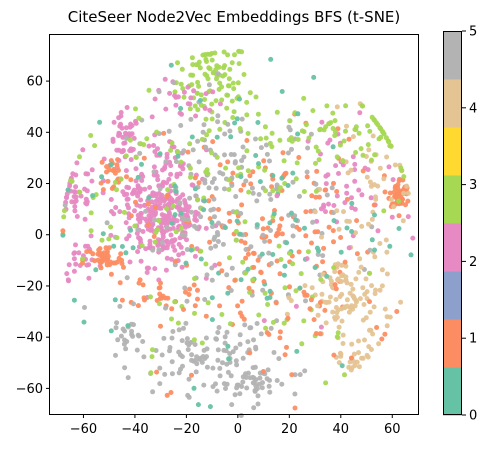 This screenshot has width=492, height=449. Describe the element at coordinates (452, 391) in the screenshot. I see `colorbar-segment` at that location.